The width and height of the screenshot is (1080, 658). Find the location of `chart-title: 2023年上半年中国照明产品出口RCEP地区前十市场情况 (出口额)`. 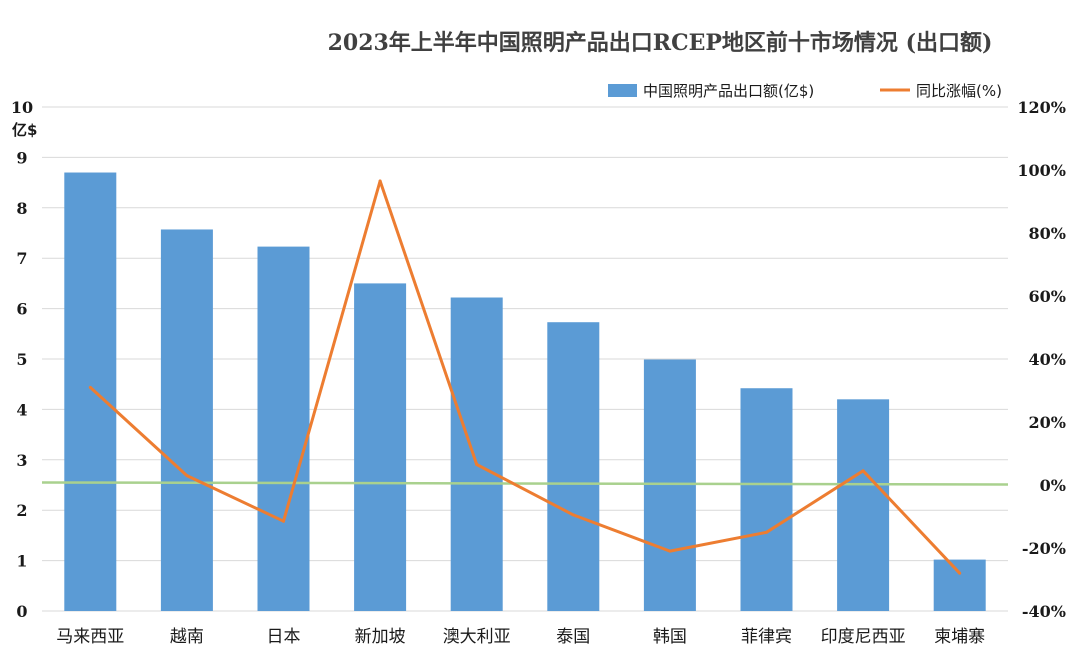

chart-title: 2023年上半年中国照明产品出口RCEP地区前十市场情况 (出口额) is located at coordinates (660, 43).